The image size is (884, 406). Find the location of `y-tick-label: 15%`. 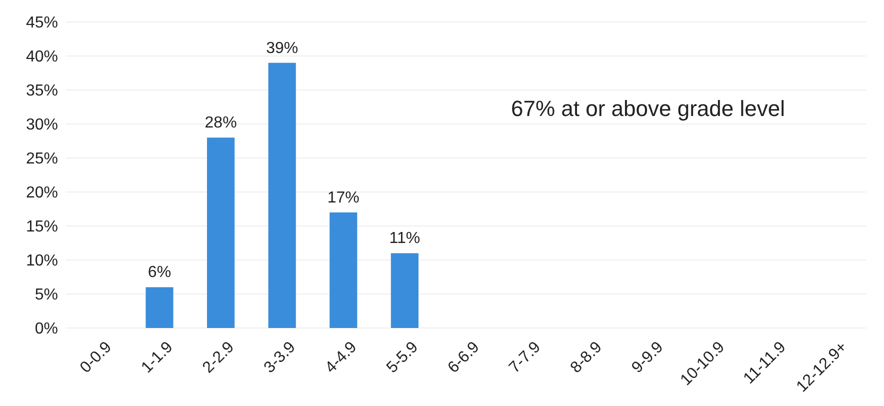

y-tick-label: 15% is located at coordinates (42, 227).